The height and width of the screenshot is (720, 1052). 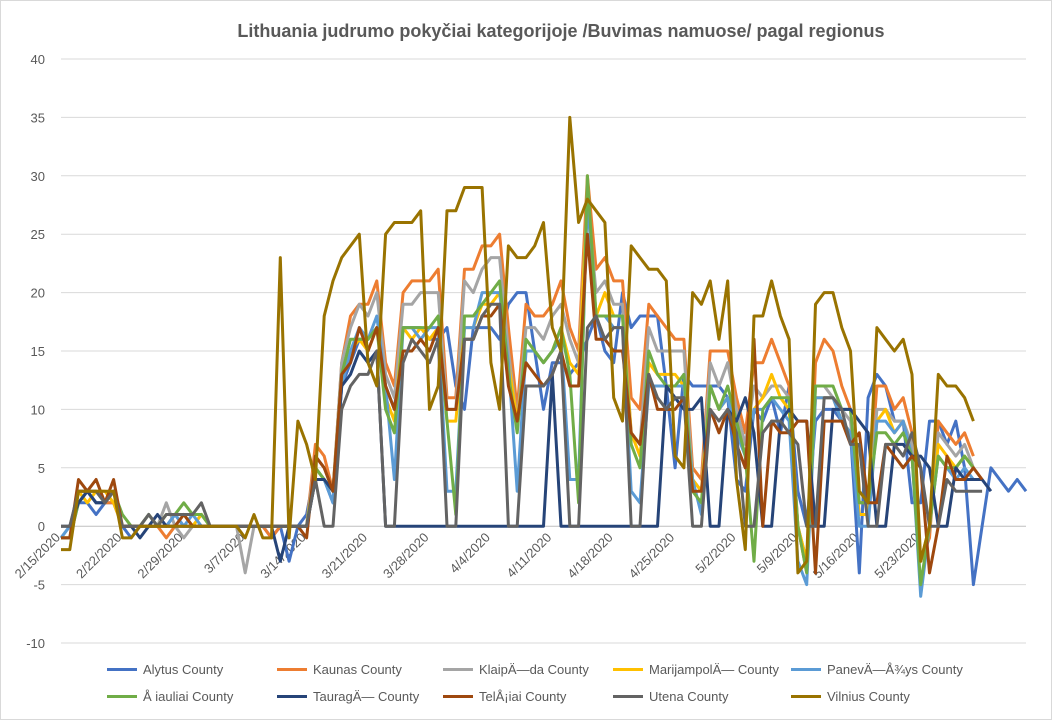 What do you see at coordinates (41, 468) in the screenshot?
I see `y-tick-label: 5` at bounding box center [41, 468].